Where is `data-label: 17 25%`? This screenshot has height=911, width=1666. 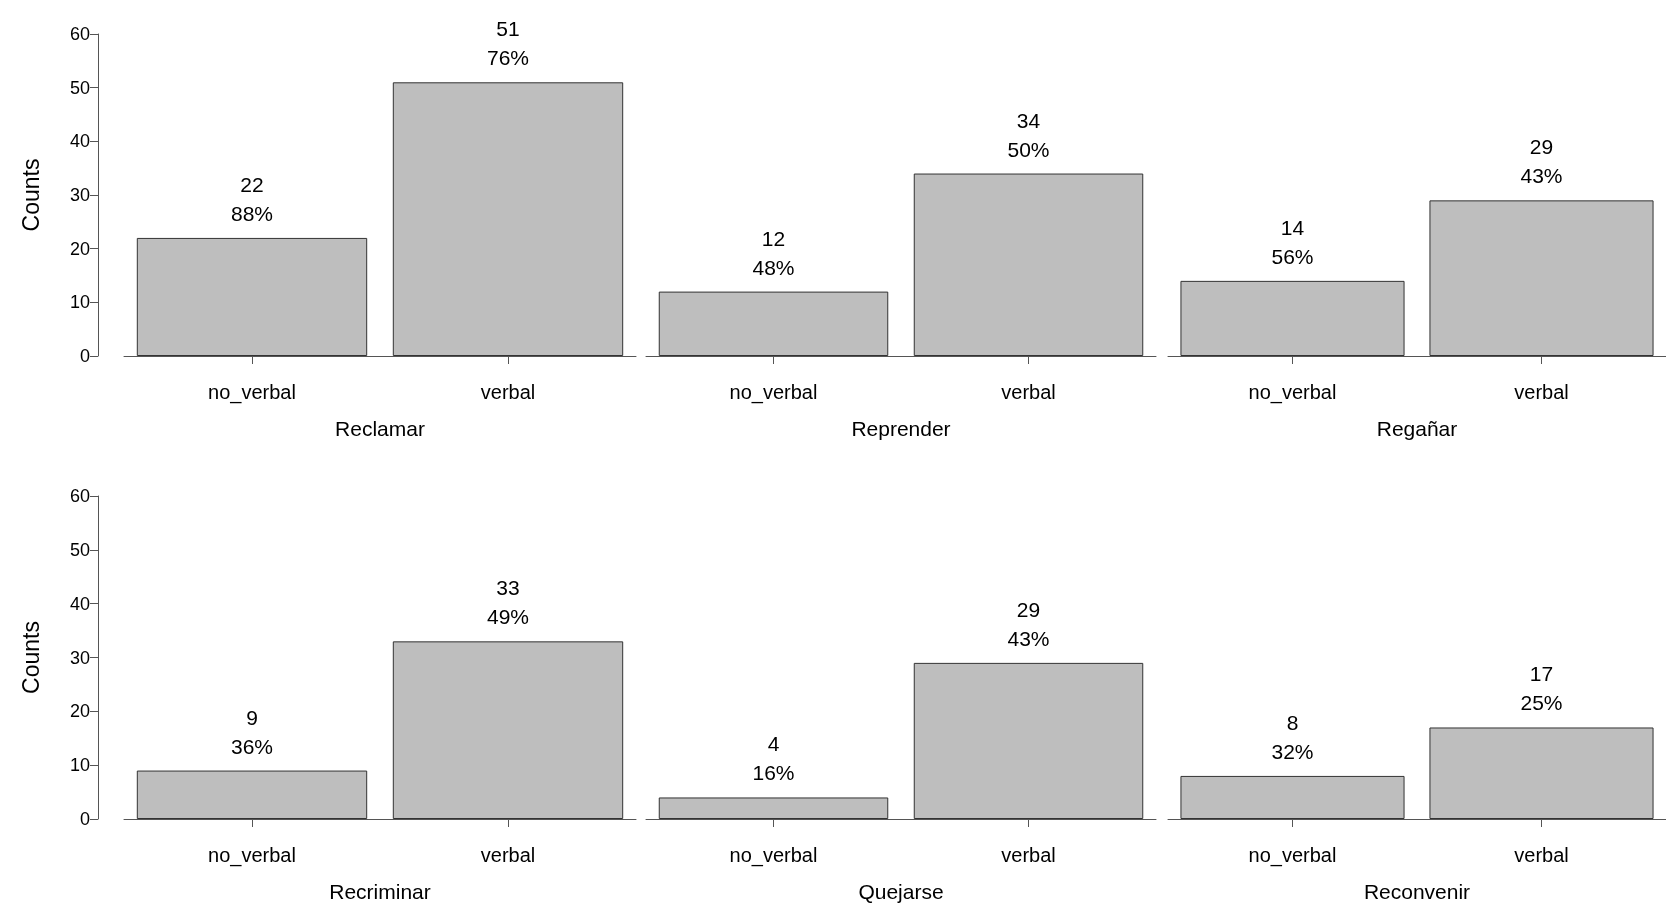
data-label: 17 25% is located at coordinates (1541, 688).